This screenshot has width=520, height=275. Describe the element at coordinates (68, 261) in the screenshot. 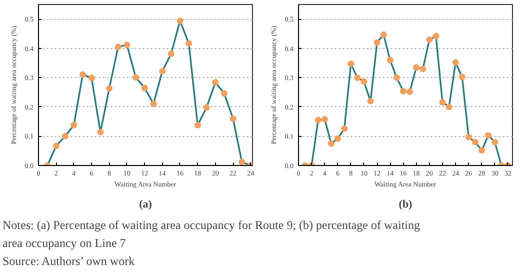

I see `source-note: Source: Authors’ own work` at that location.